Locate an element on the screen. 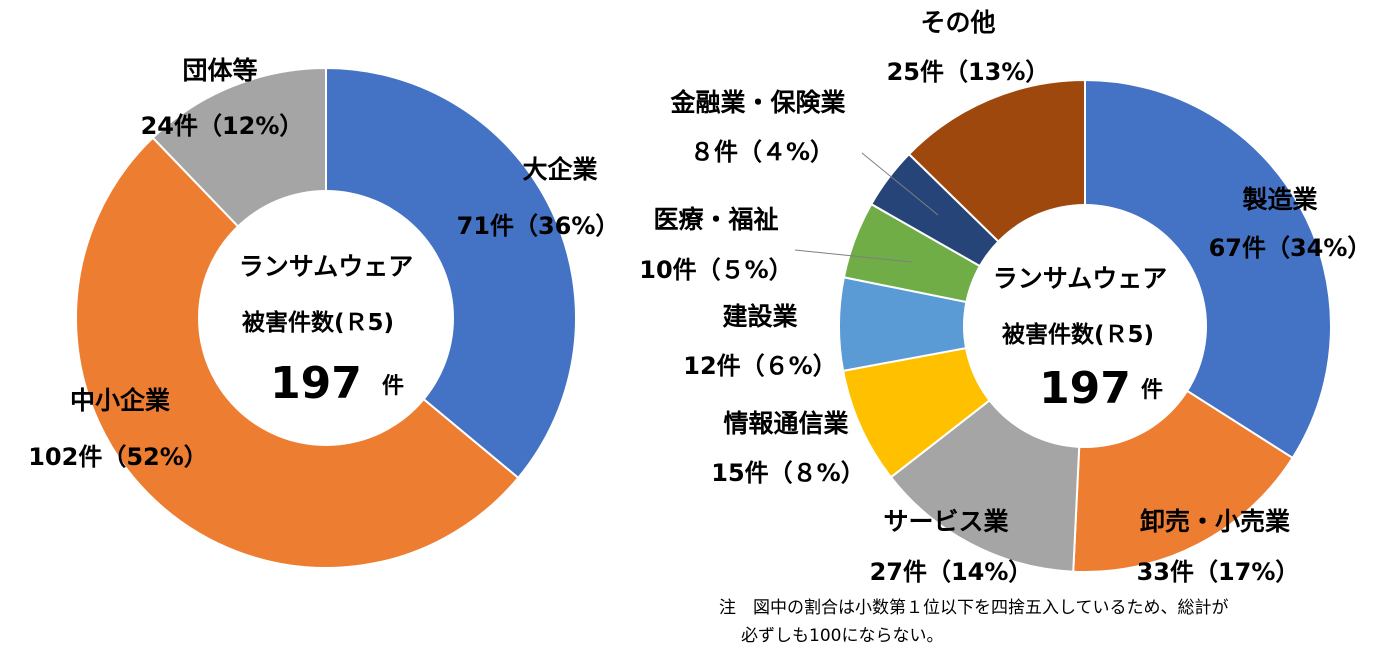 The image size is (1399, 655). slice-label-other: その他 is located at coordinates (957, 22).